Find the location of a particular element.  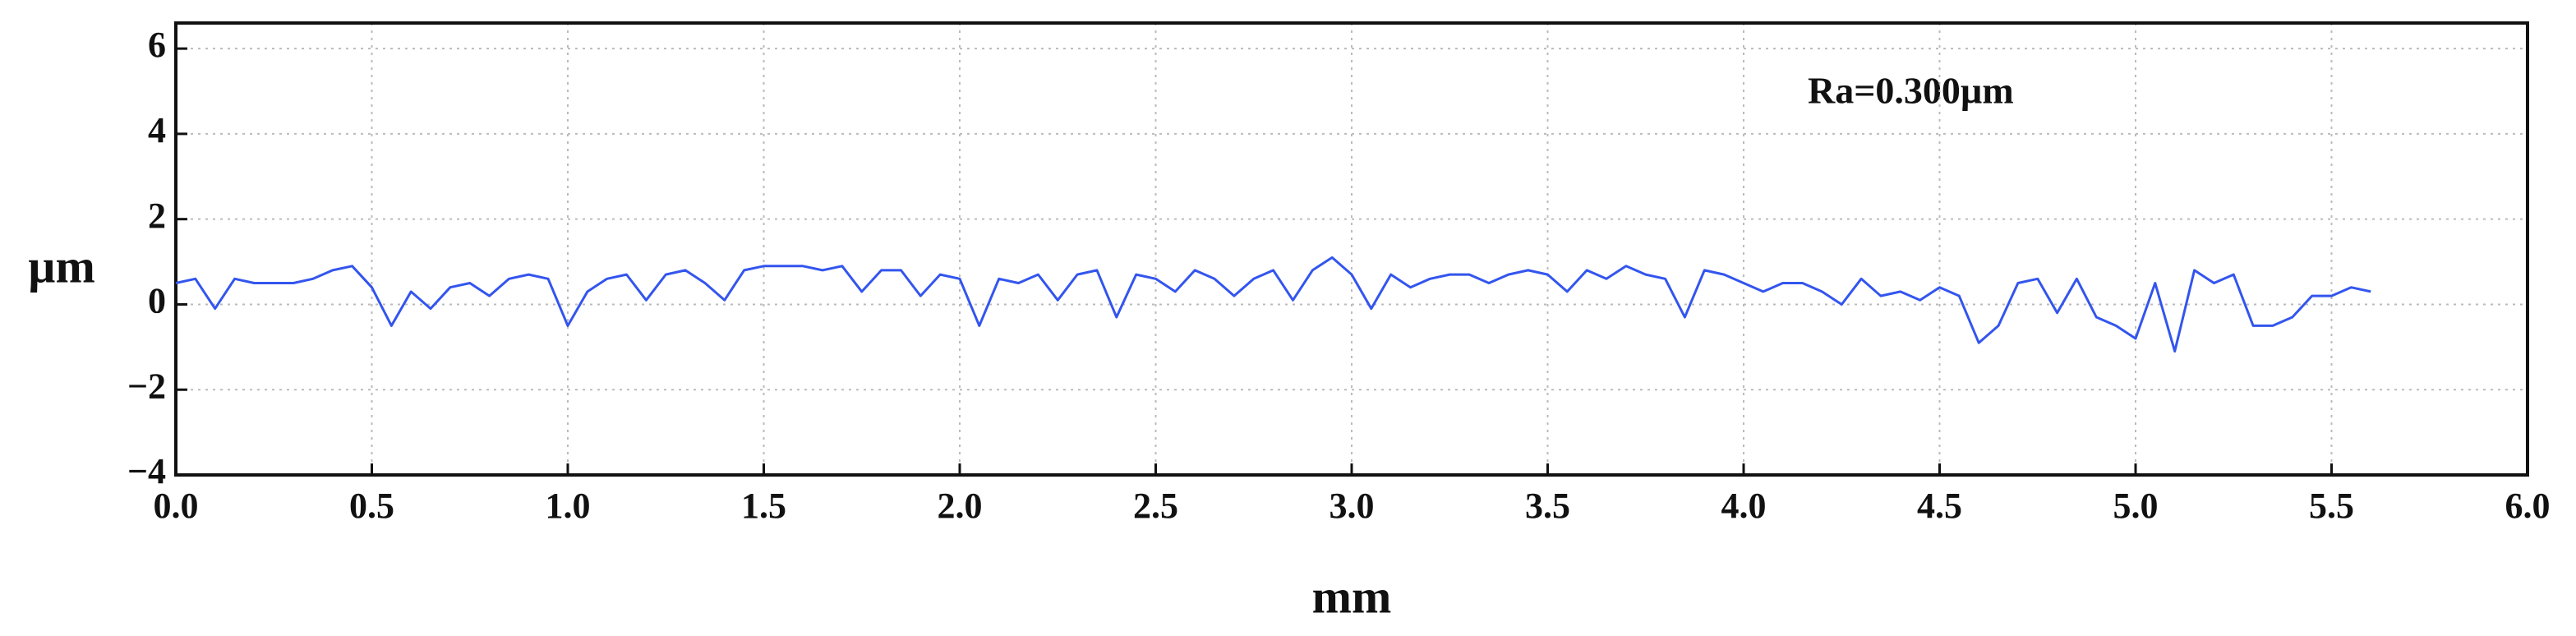

profile-line is located at coordinates (1273, 304).